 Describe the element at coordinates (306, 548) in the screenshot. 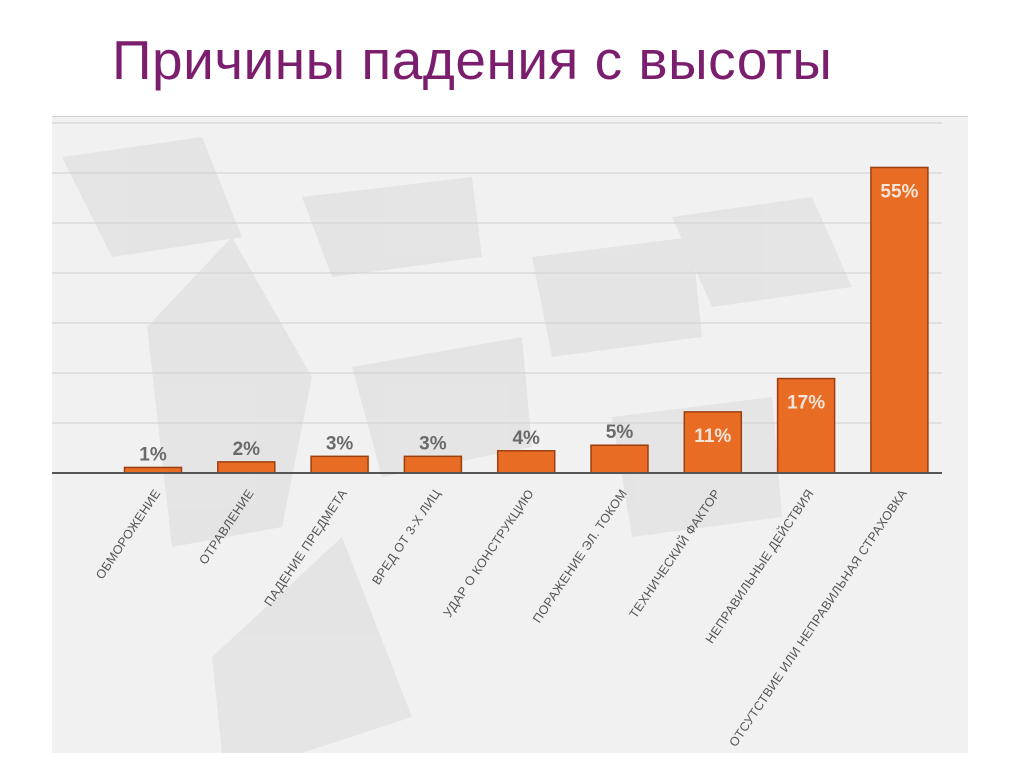

I see `category-label: ПАДЕНИЕ ПРЕДМЕТА` at that location.